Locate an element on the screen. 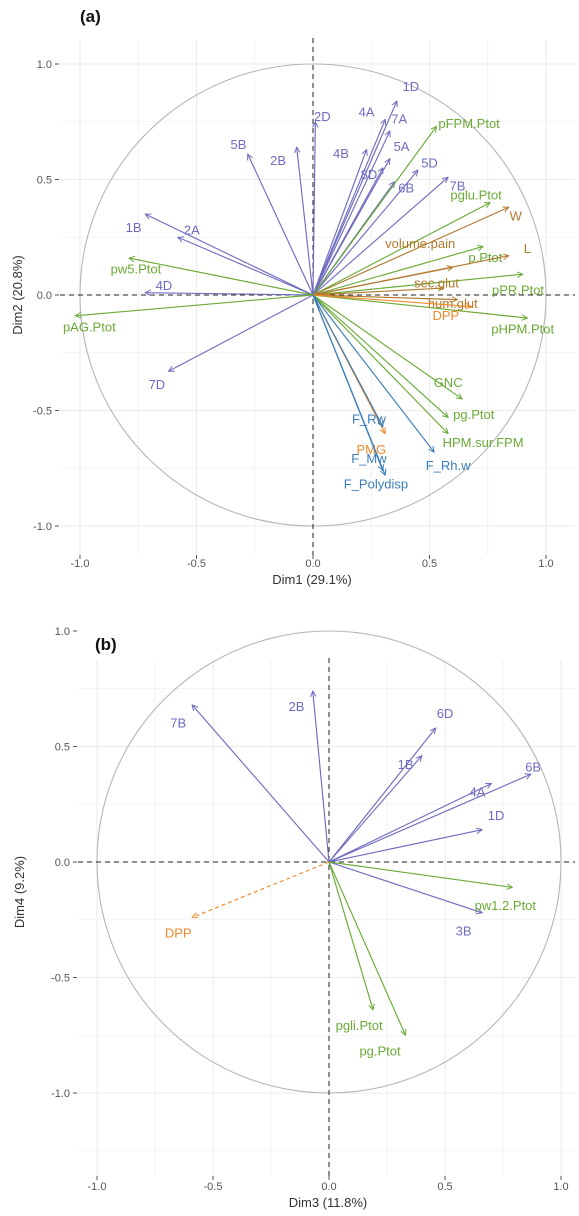  panel-a-vector-arrow-2b is located at coordinates (305, 221).